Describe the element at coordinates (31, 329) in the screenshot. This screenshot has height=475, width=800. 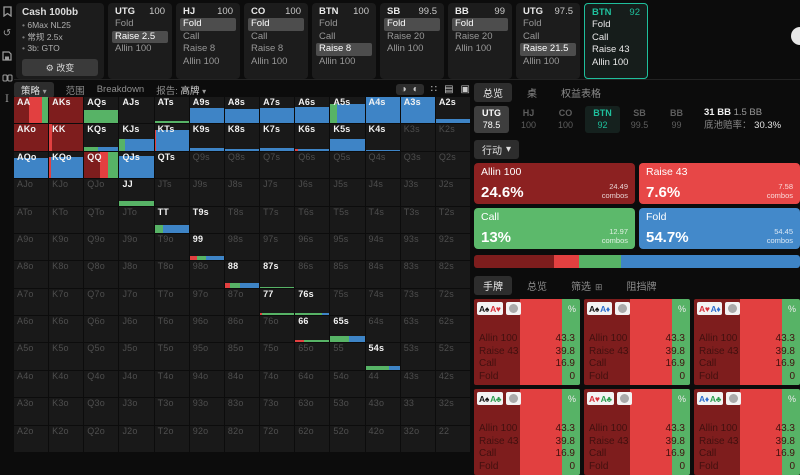
I see `hand-cell-A6o: A6o` at that location.